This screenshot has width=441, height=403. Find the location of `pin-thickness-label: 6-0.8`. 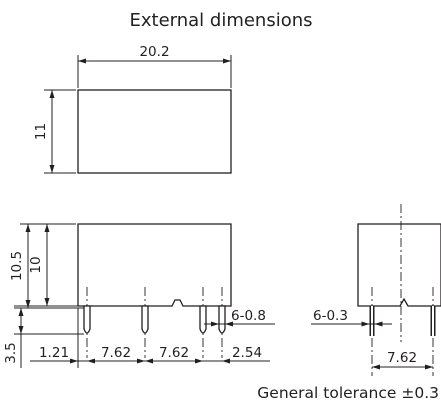

pin-thickness-label: 6-0.8 is located at coordinates (248, 316).